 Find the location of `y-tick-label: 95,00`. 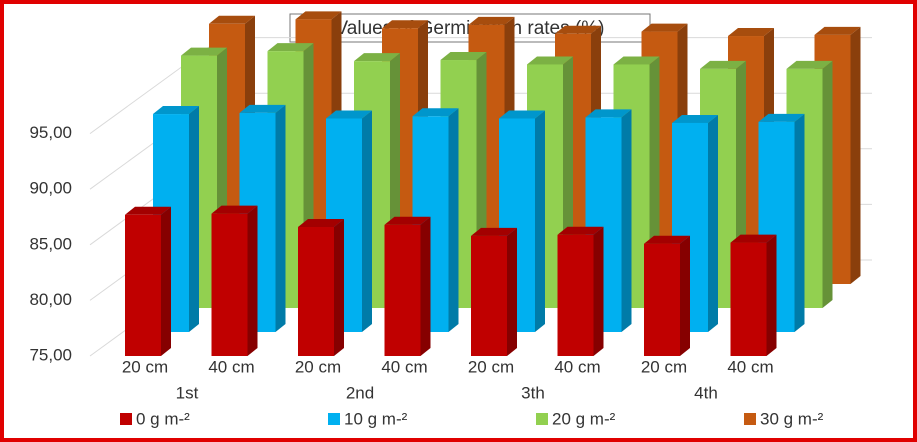

y-tick-label: 95,00 is located at coordinates (50, 132).